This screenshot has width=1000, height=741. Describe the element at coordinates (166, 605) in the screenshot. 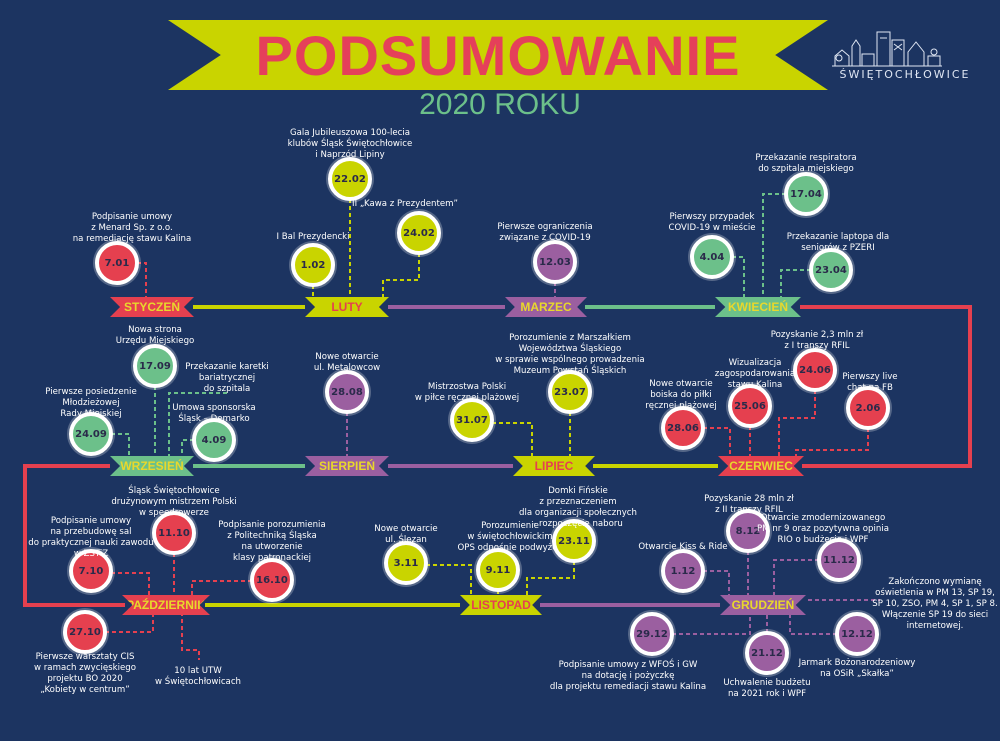

I see `month-ribbon: PAŹDZIERNIK` at that location.